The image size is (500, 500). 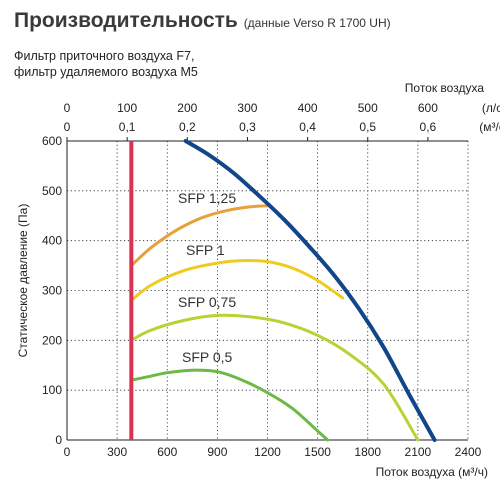 I want to click on title-text: Производительность, so click(x=126, y=20).